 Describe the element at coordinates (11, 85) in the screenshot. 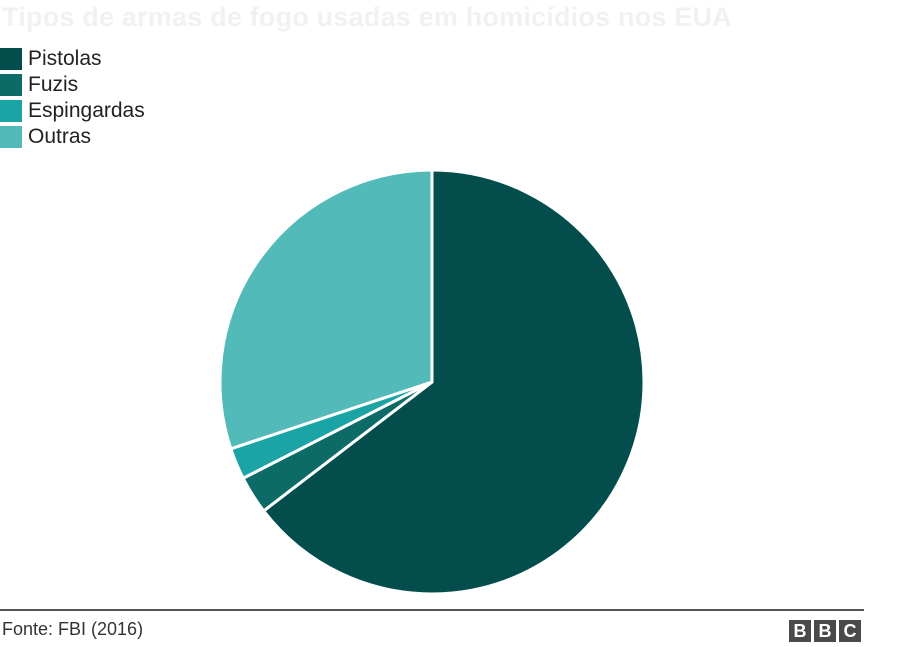

I see `legend-swatch-fuzis` at that location.